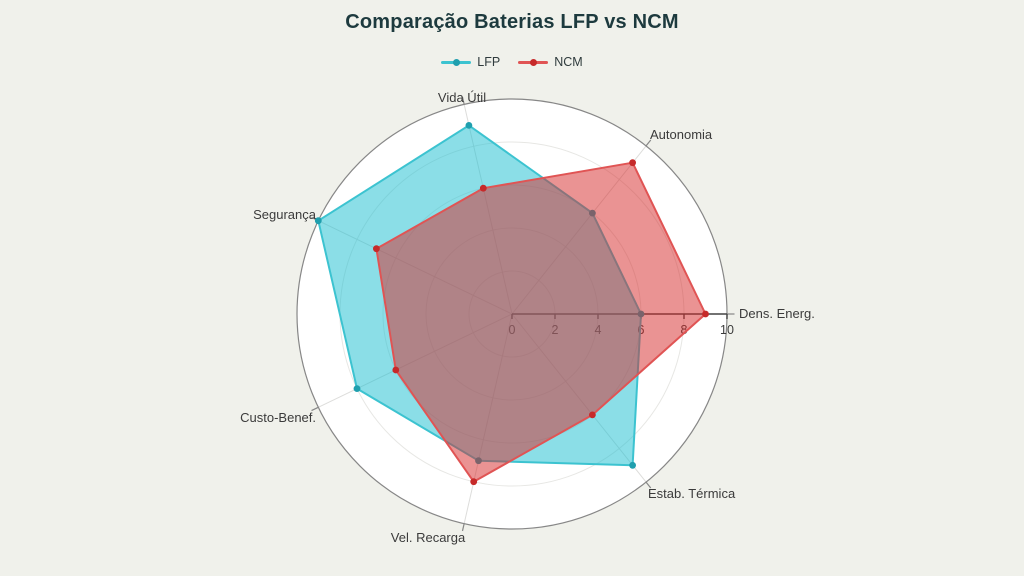 The height and width of the screenshot is (576, 1024). Describe the element at coordinates (533, 62) in the screenshot. I see `ncm-line-marker-icon` at that location.